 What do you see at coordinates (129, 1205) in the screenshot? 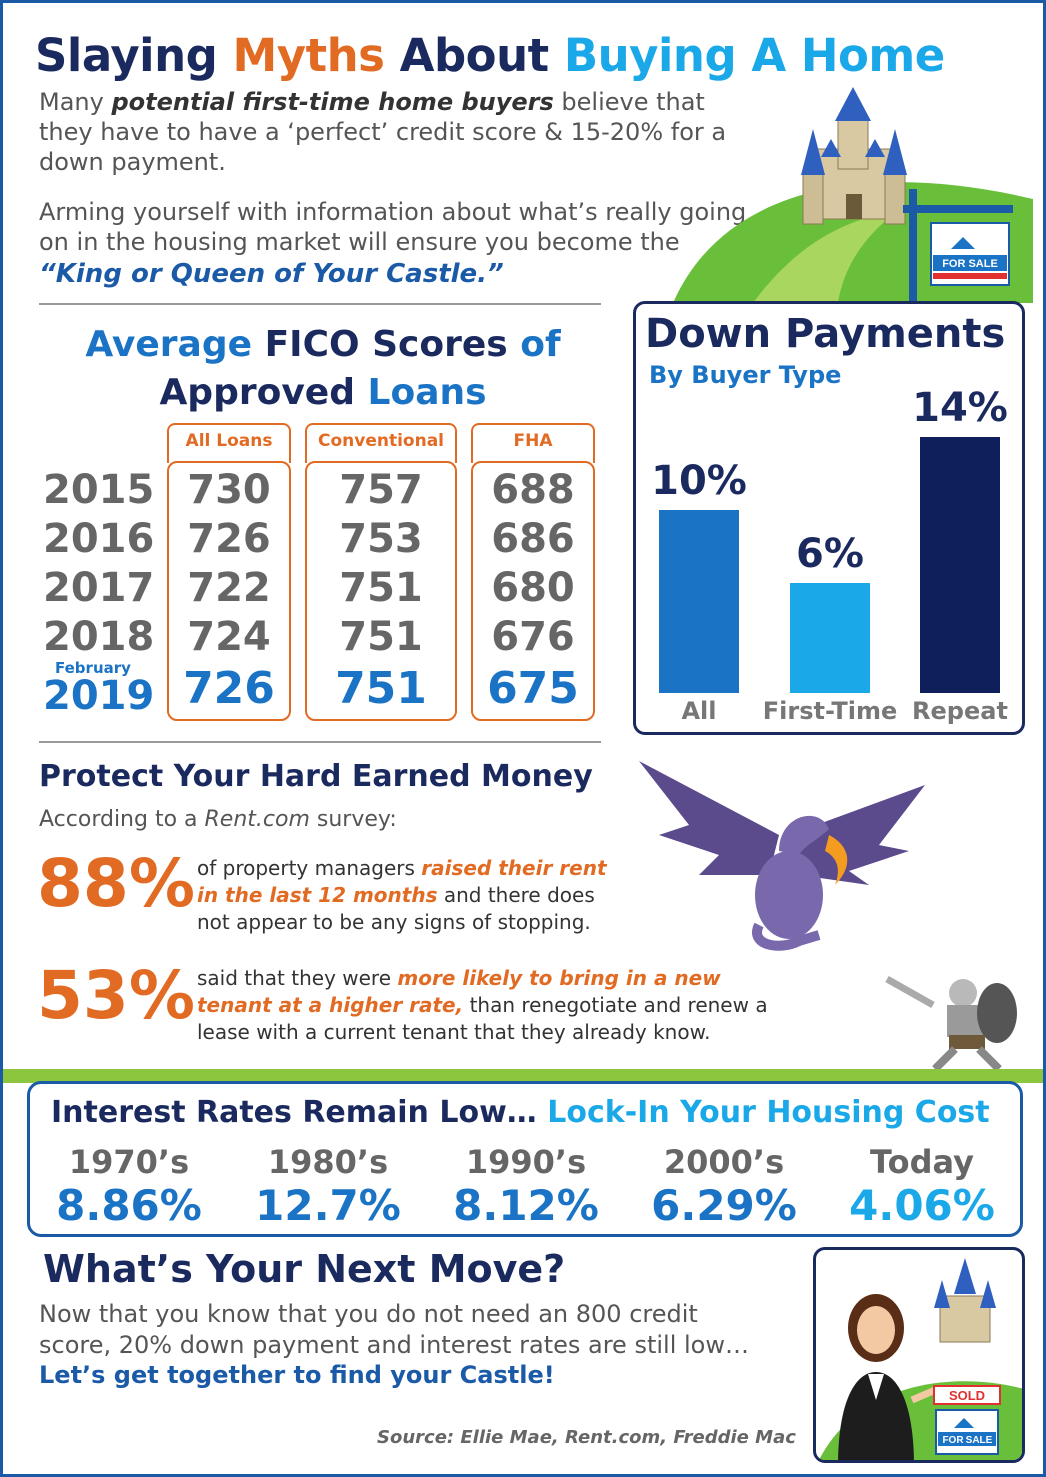
I see `rate-value: 8.86%` at bounding box center [129, 1205].